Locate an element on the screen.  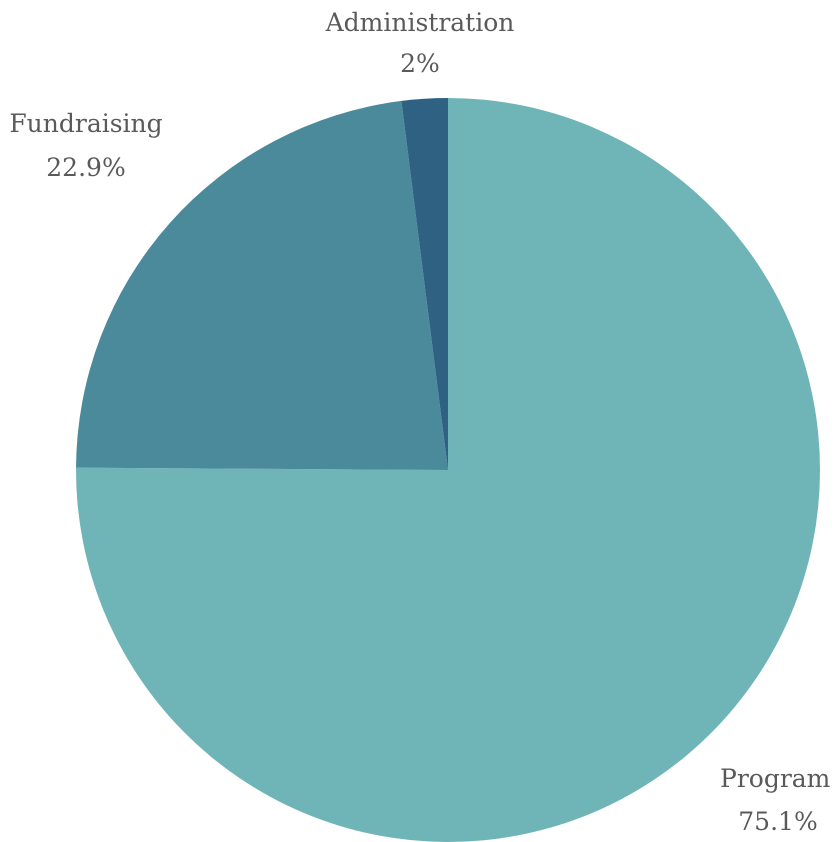
pie-slice-administration is located at coordinates (424, 284).